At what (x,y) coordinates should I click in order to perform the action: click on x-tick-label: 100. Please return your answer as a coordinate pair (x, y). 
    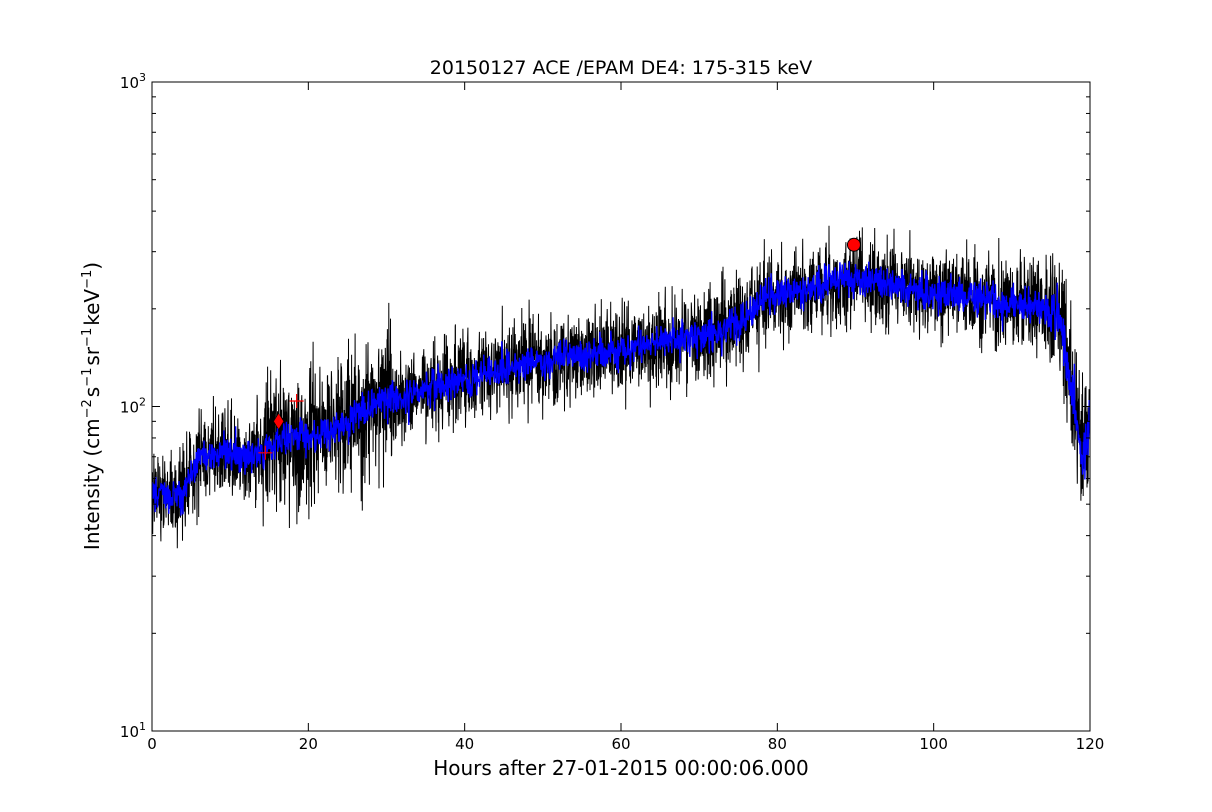
    Looking at the image, I should click on (933, 744).